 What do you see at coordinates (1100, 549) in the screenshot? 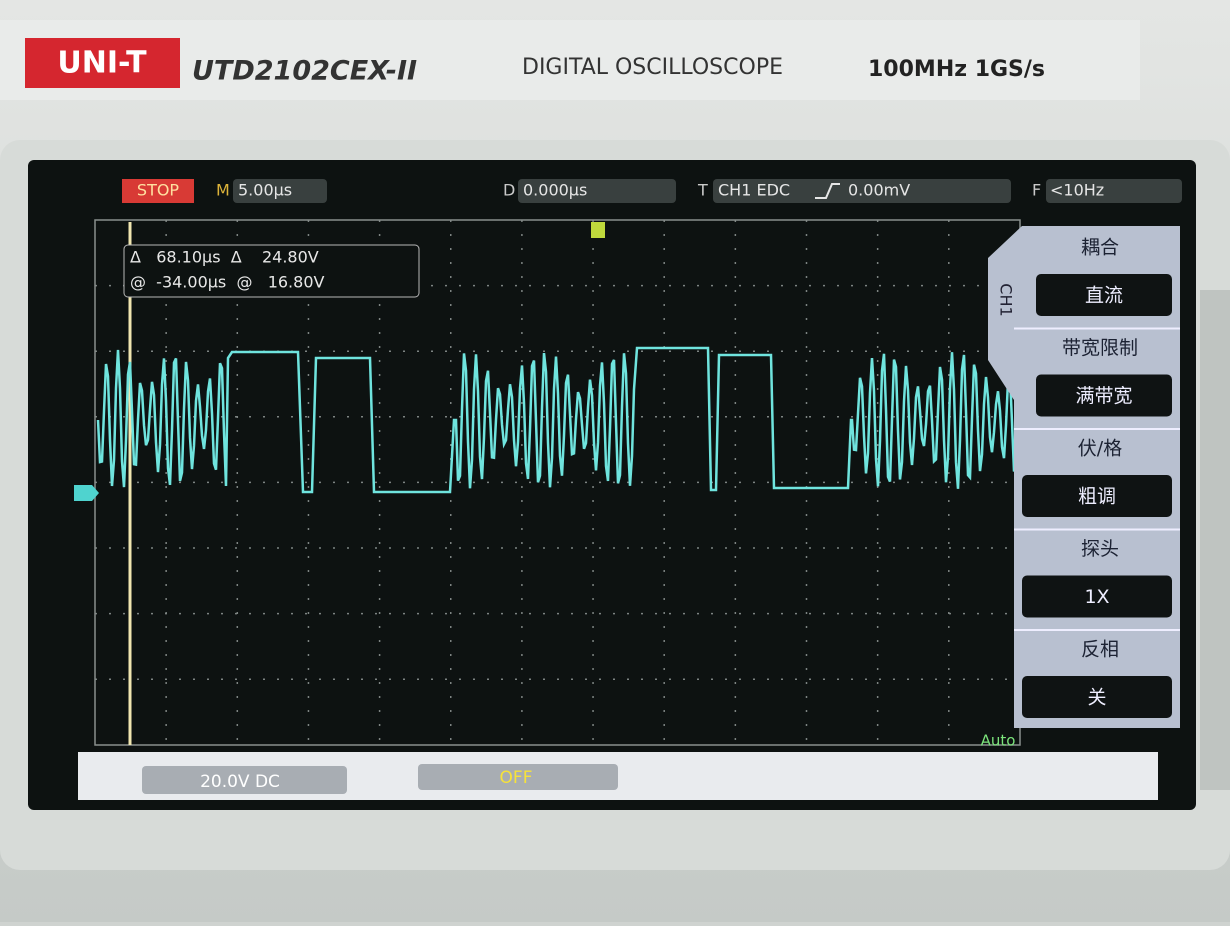
I see `menu-title: 探头` at bounding box center [1100, 549].